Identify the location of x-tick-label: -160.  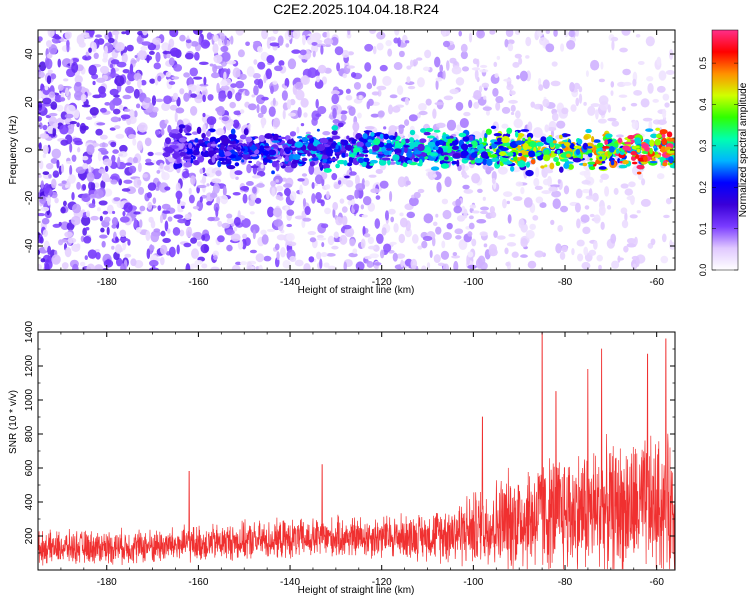
(198, 582).